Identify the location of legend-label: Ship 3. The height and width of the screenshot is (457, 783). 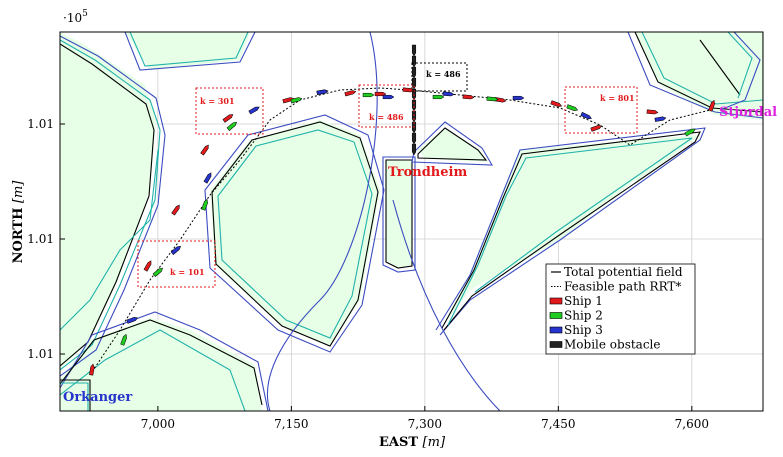
(583, 330).